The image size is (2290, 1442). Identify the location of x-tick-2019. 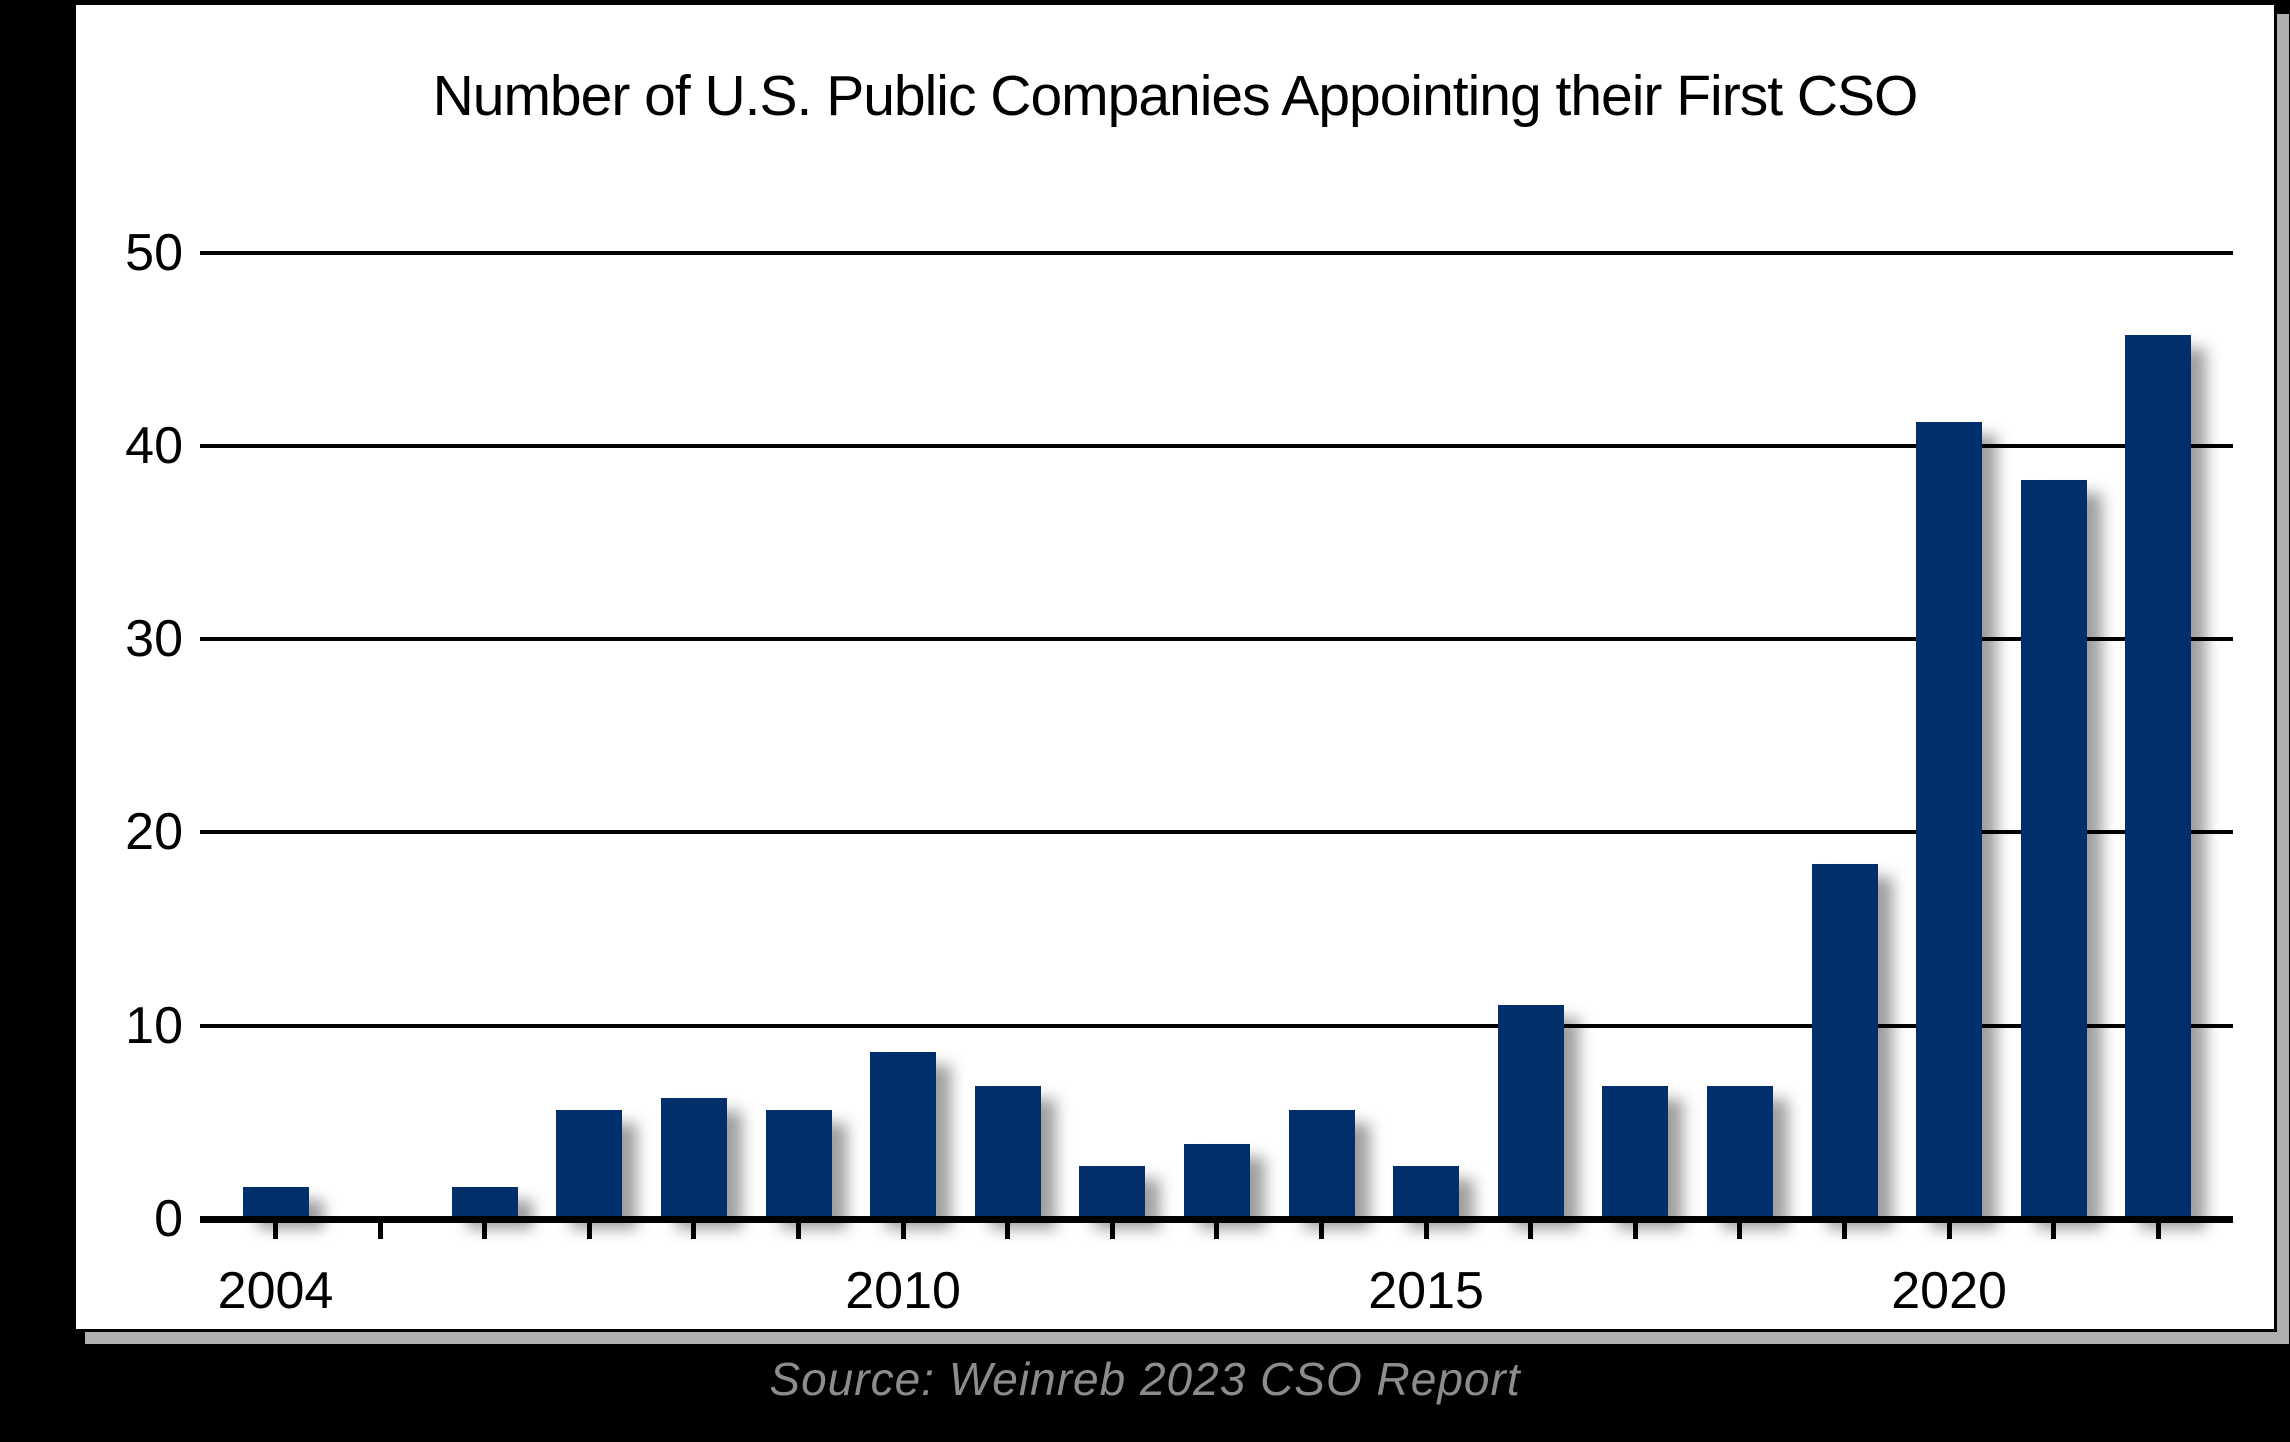
(1844, 1230).